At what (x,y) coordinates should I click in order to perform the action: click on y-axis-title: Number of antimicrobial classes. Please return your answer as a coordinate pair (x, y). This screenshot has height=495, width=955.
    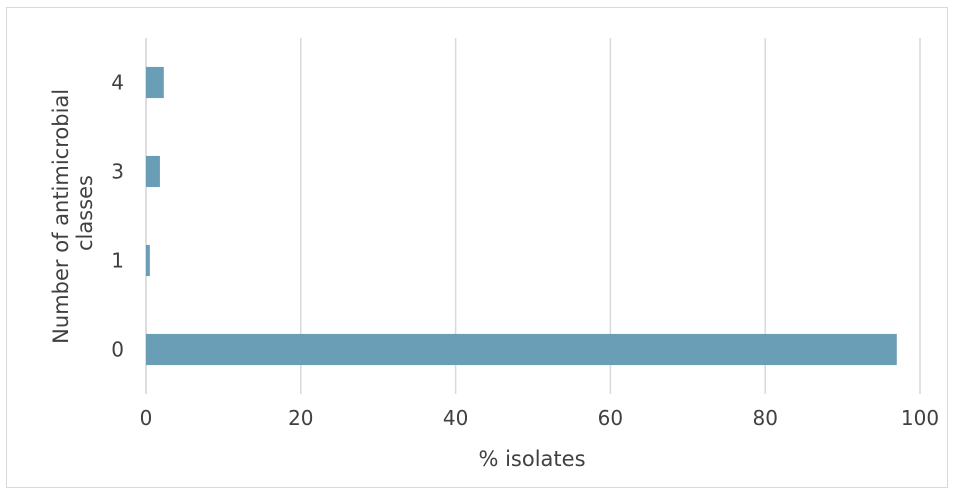
    Looking at the image, I should click on (73, 213).